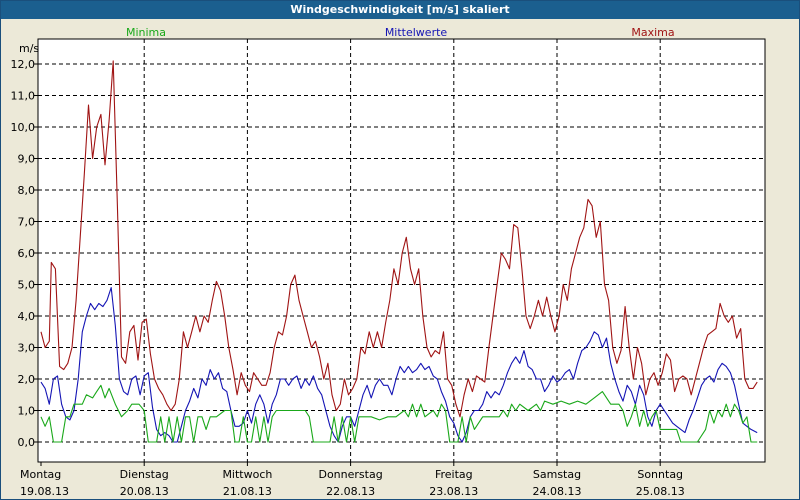 This screenshot has height=500, width=800. I want to click on legend-item-maxima: Maxima, so click(652, 32).